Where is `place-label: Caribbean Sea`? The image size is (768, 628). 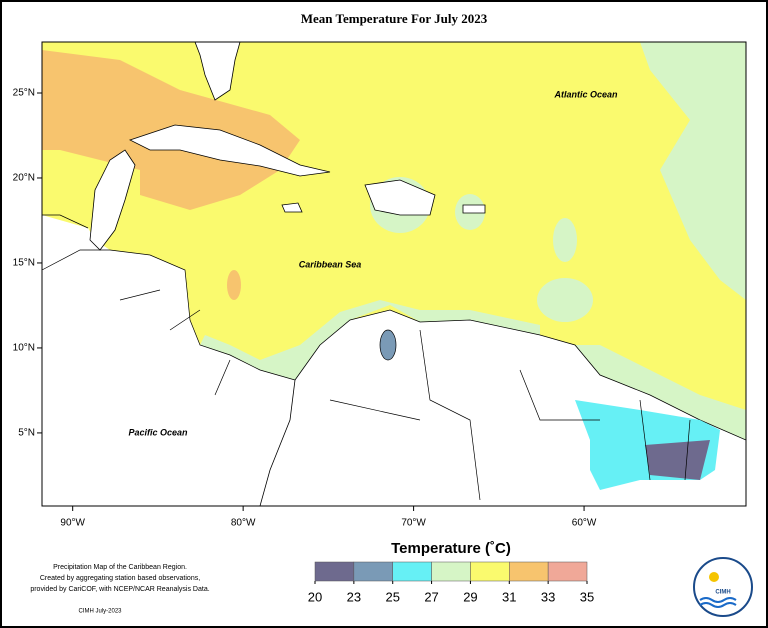
place-label: Caribbean Sea is located at coordinates (330, 264).